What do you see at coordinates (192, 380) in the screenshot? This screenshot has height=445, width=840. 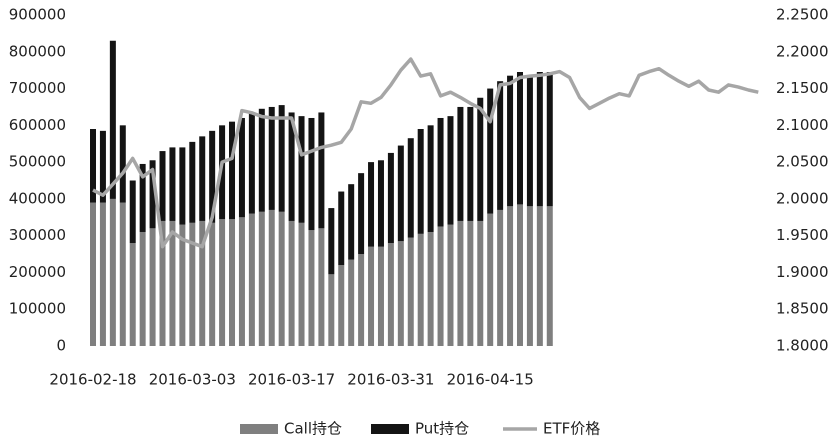 I see `x-tick-label: 2016-03-03` at bounding box center [192, 380].